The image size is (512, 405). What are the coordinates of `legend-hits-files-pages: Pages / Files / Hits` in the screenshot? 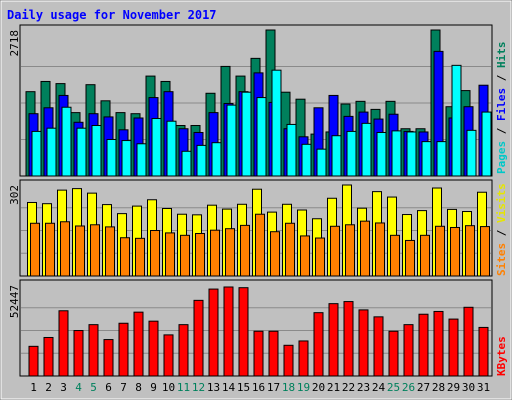 It's located at (501, 108).